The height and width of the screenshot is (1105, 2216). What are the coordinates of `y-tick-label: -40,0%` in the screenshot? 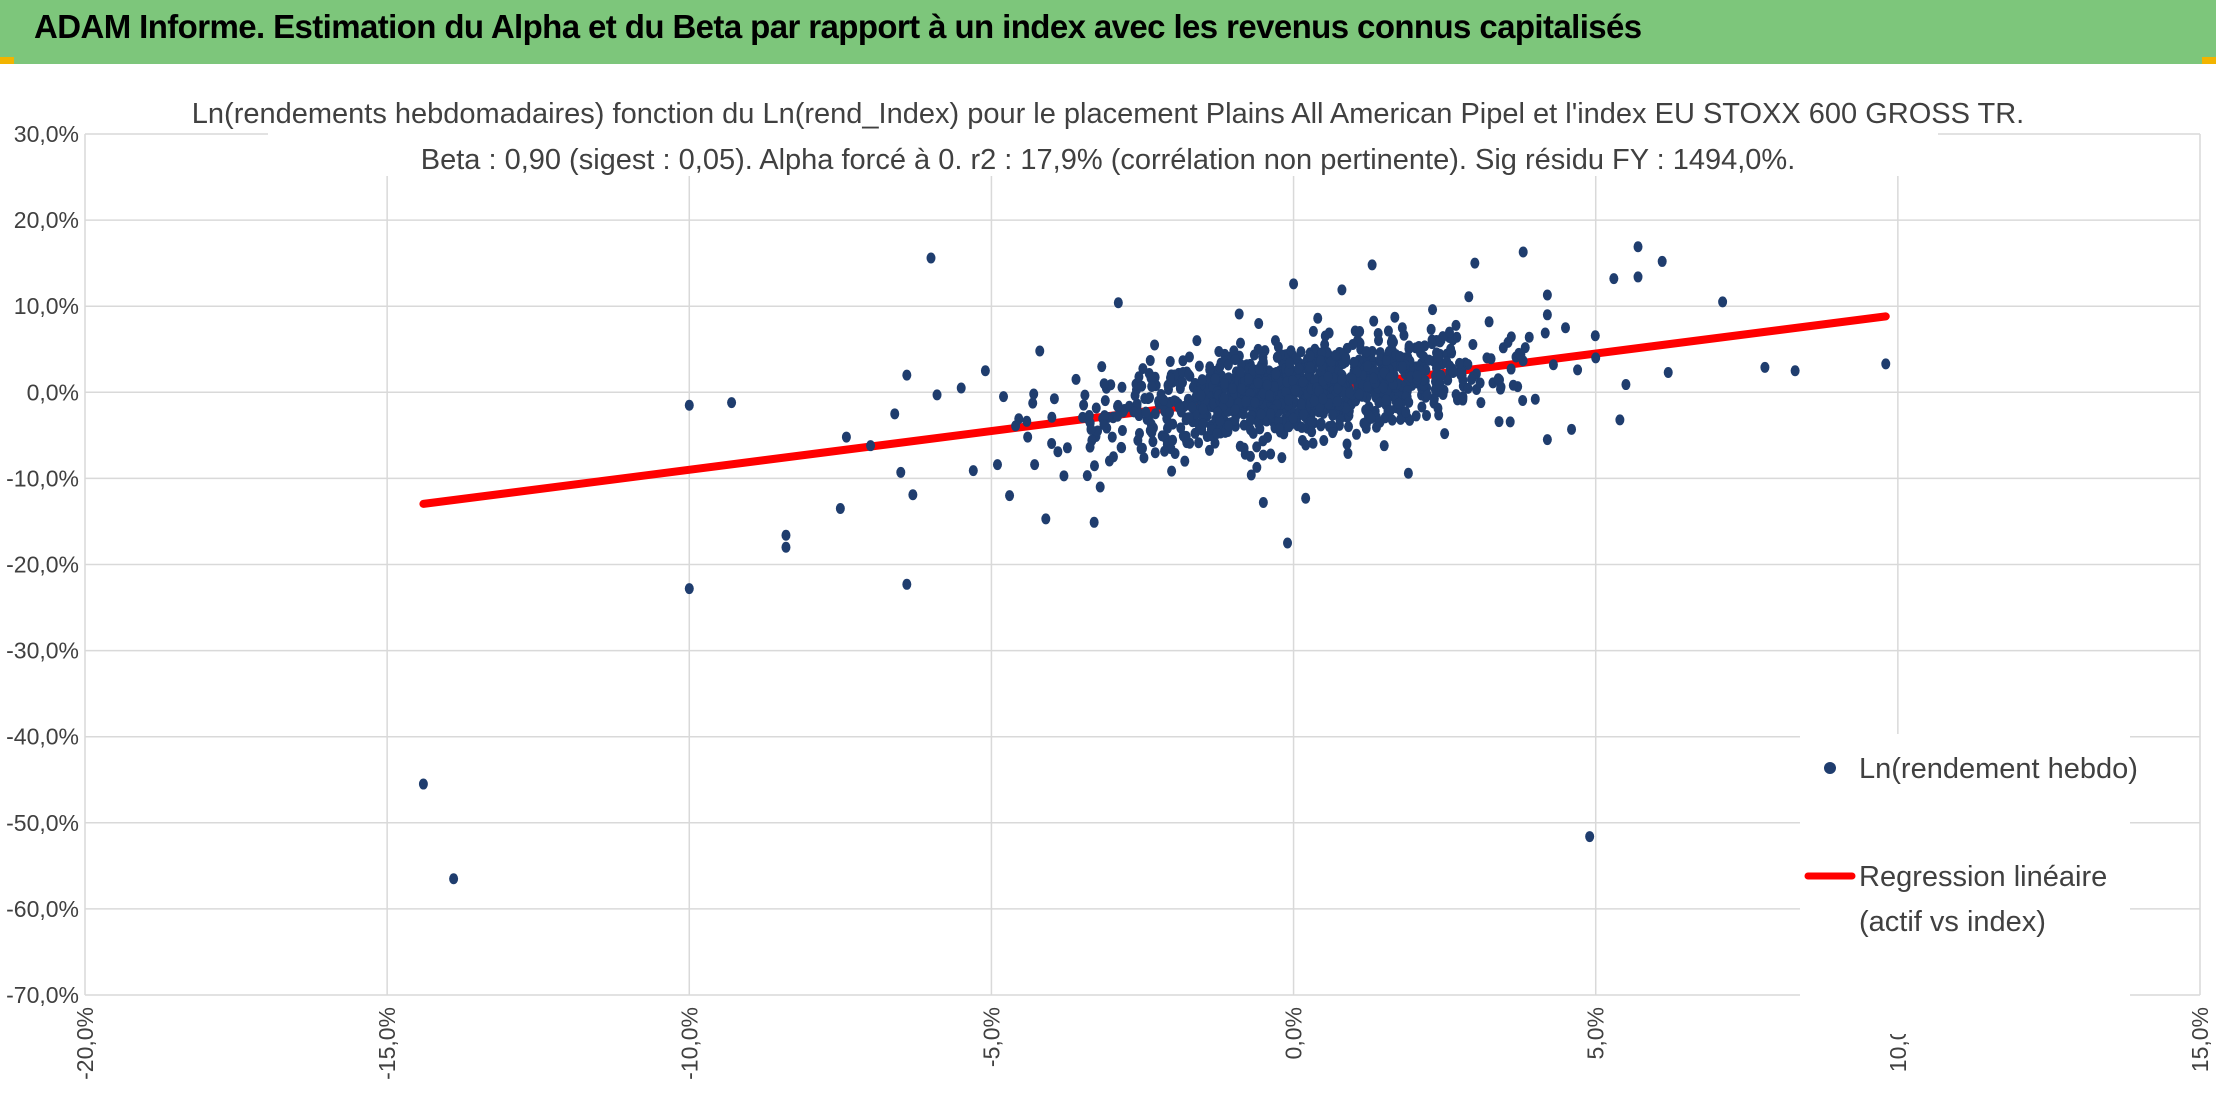 It's located at (42, 737).